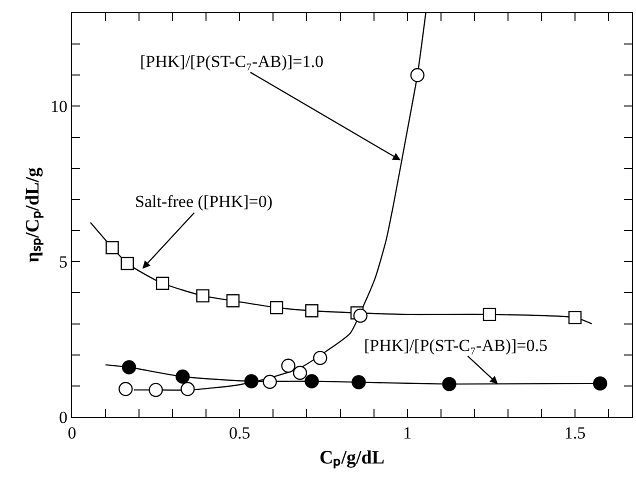 Image resolution: width=636 pixels, height=481 pixels. Describe the element at coordinates (232, 61) in the screenshot. I see `annotation: [PHK]/[P(ST-C₇-AB)]=1.0` at that location.